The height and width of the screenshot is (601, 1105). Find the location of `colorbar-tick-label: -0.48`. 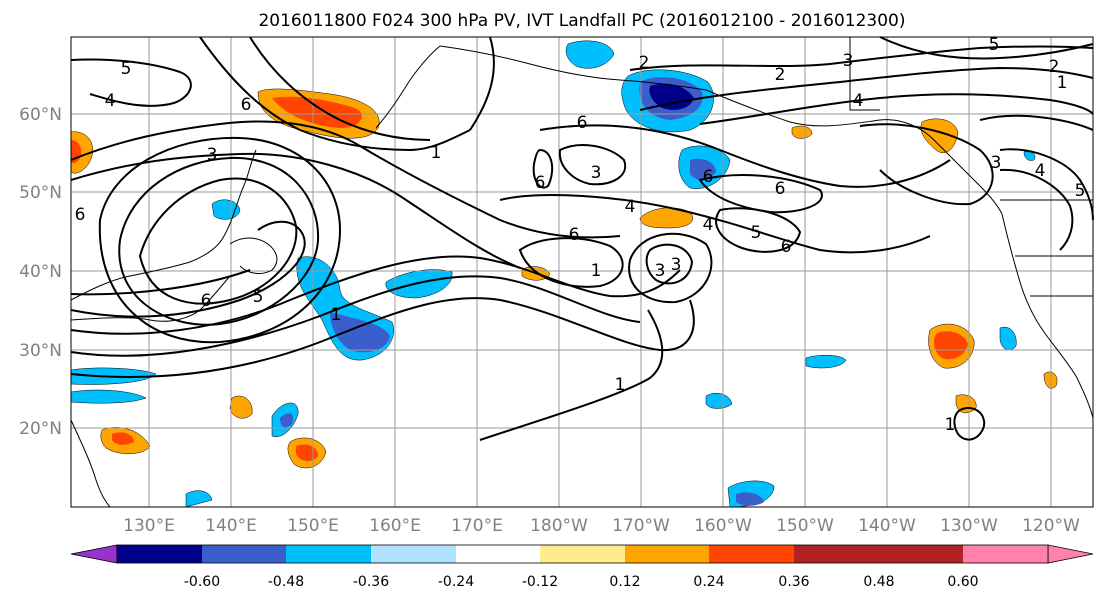

colorbar-tick-label: -0.48 is located at coordinates (286, 582).